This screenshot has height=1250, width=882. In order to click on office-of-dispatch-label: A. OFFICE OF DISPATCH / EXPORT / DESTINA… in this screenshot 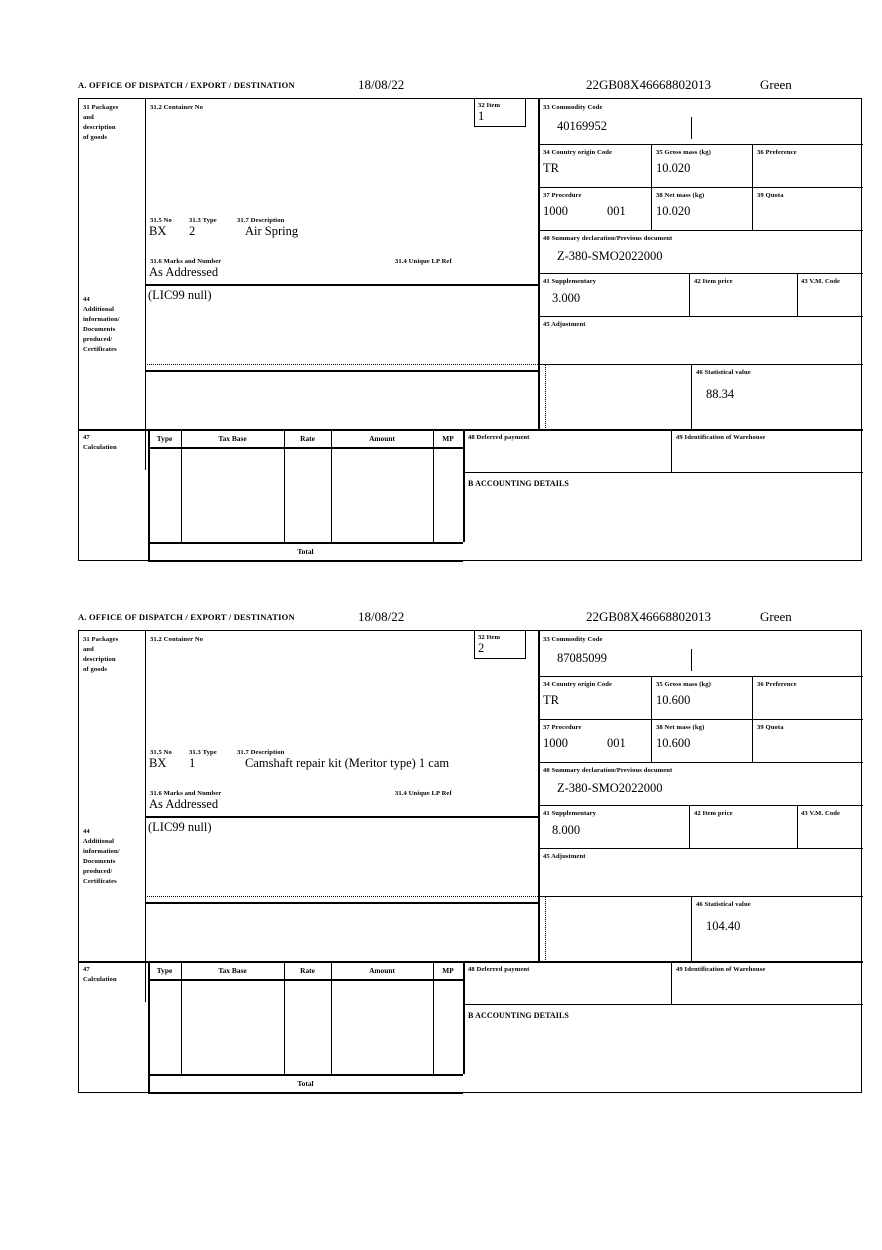, I will do `click(186, 85)`.